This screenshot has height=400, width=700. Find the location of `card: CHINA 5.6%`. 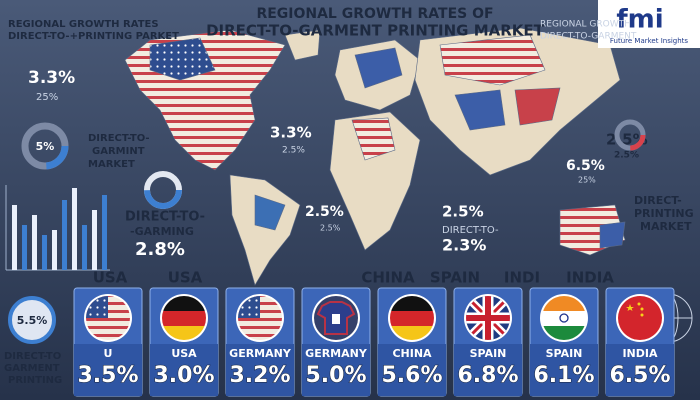

card: CHINA 5.6% is located at coordinates (412, 342).